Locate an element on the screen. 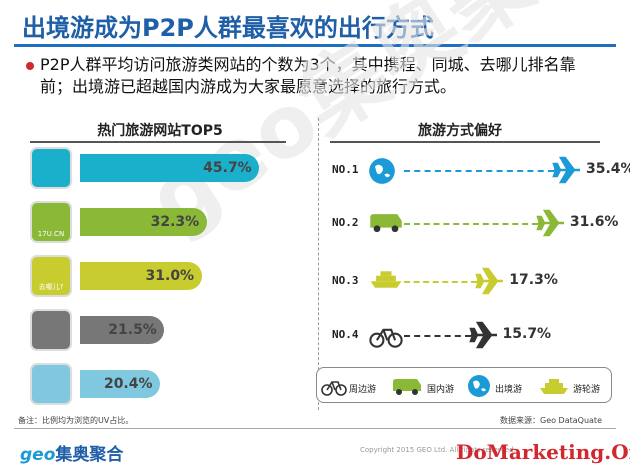  left-panel-title: 热门旅游网站TOP5 is located at coordinates (160, 131).